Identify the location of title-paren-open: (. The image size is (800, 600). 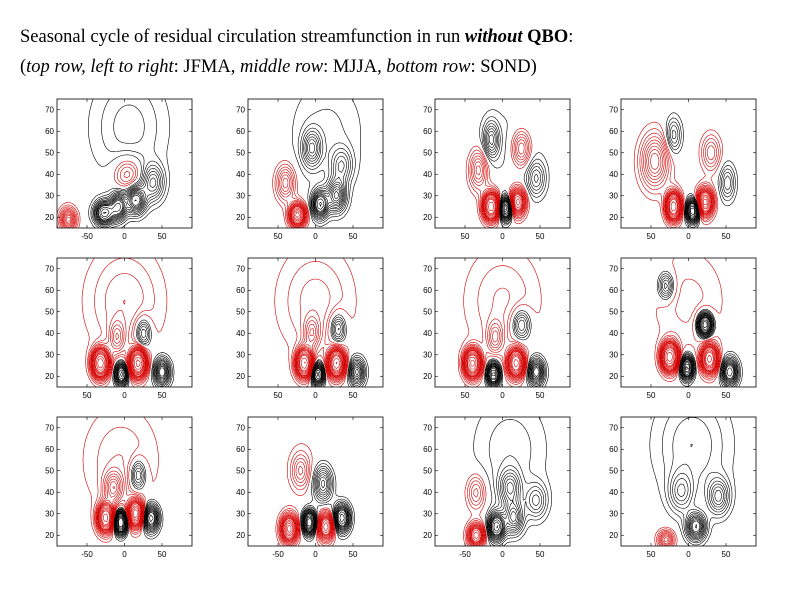
(23, 67).